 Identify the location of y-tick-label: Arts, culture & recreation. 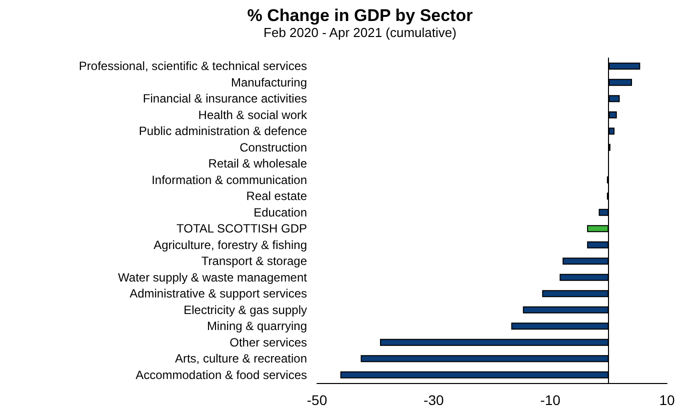
(240, 359).